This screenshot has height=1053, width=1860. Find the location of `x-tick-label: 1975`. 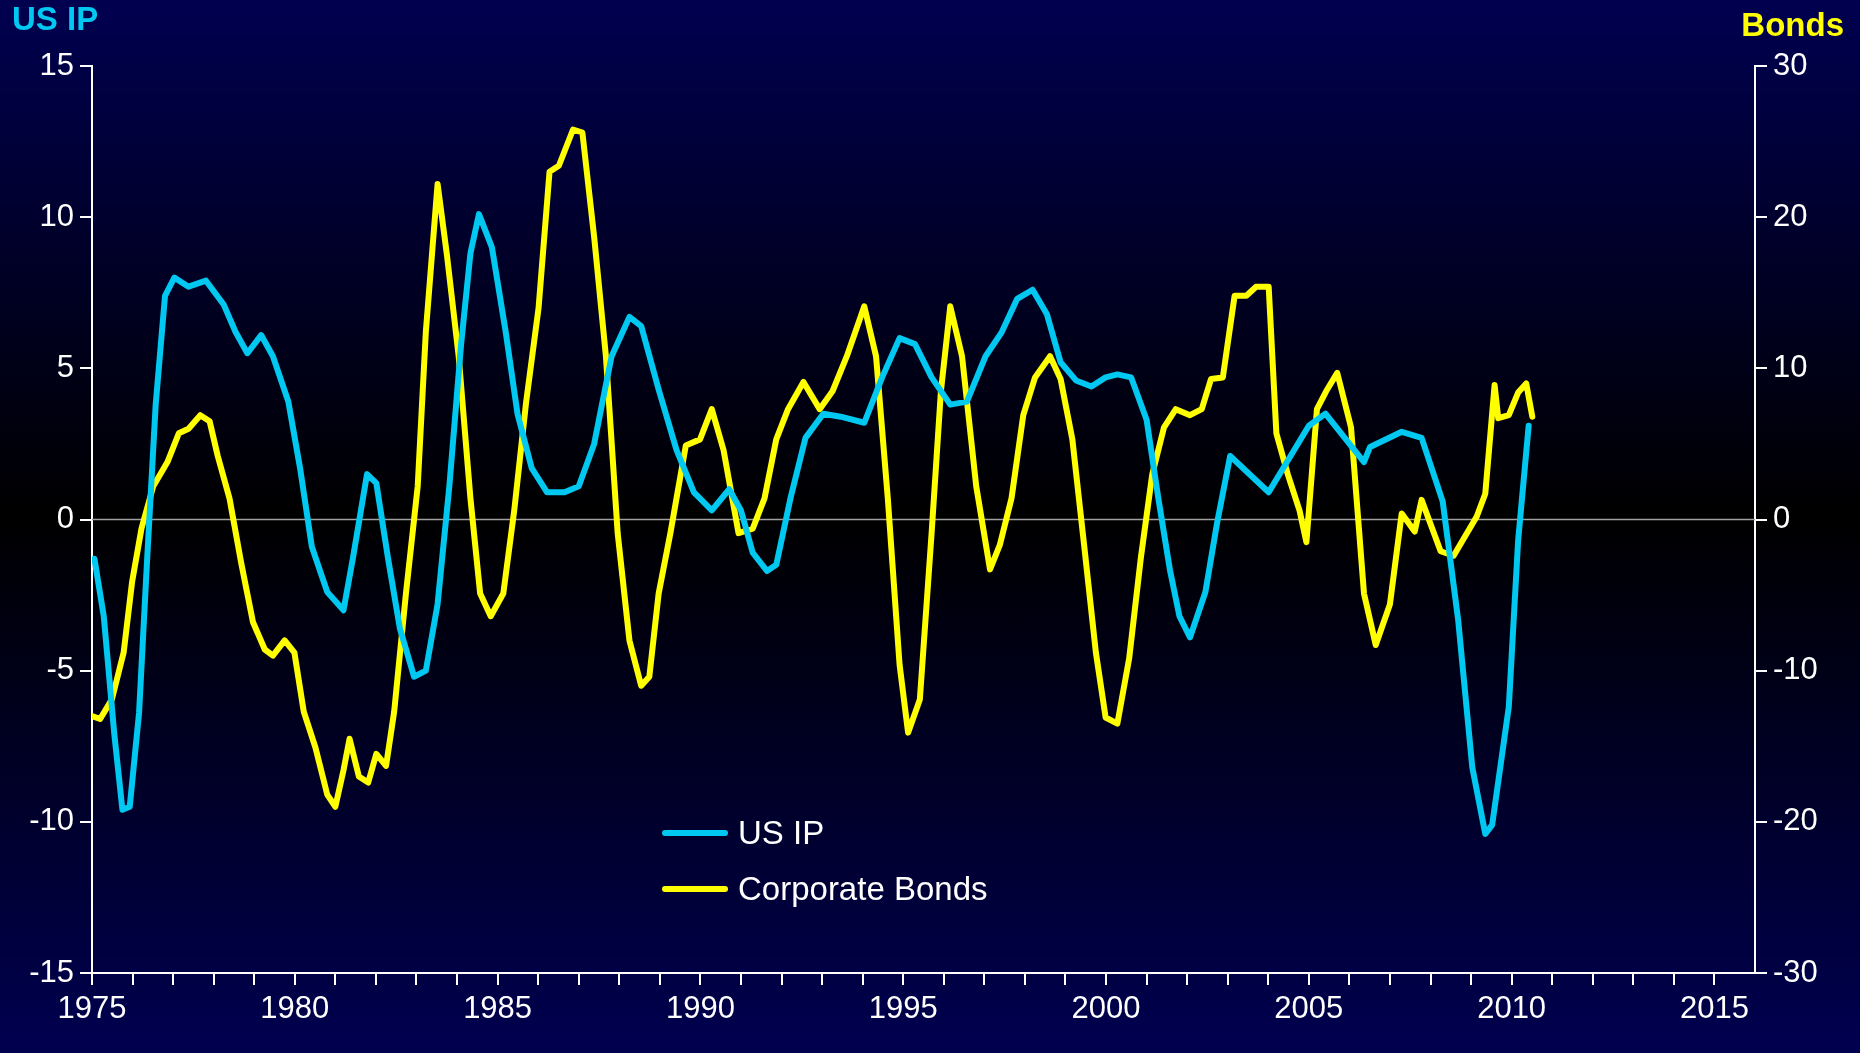

x-tick-label: 1975 is located at coordinates (92, 1008).